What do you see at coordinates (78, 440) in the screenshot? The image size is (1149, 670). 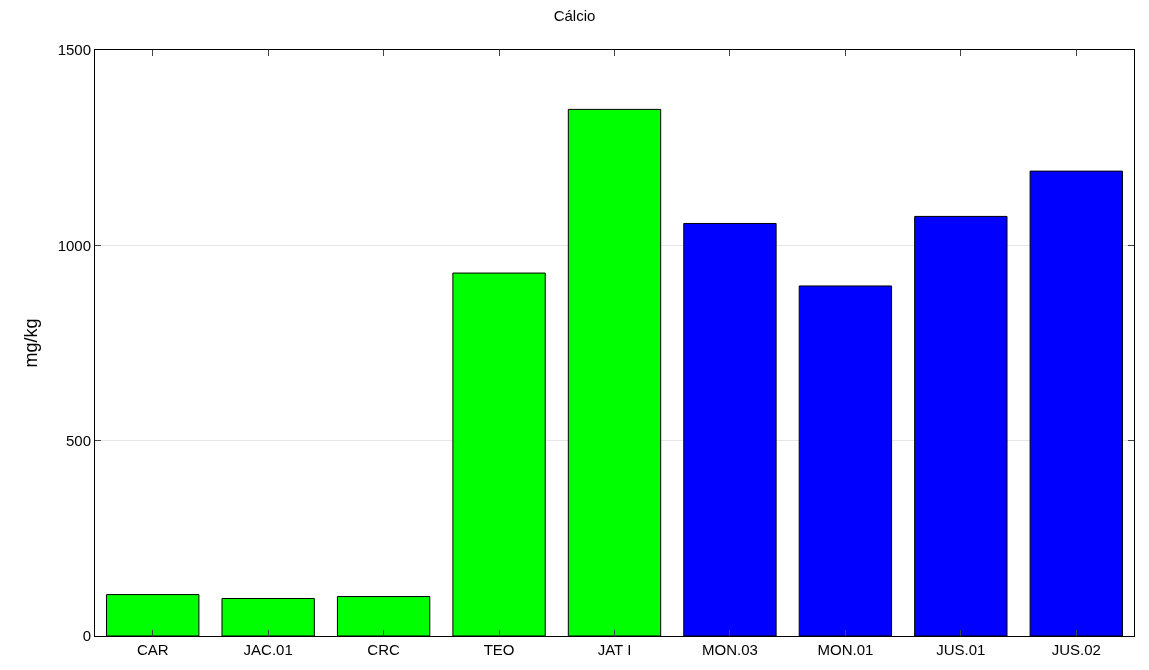 I see `y-tick-label: 500` at bounding box center [78, 440].